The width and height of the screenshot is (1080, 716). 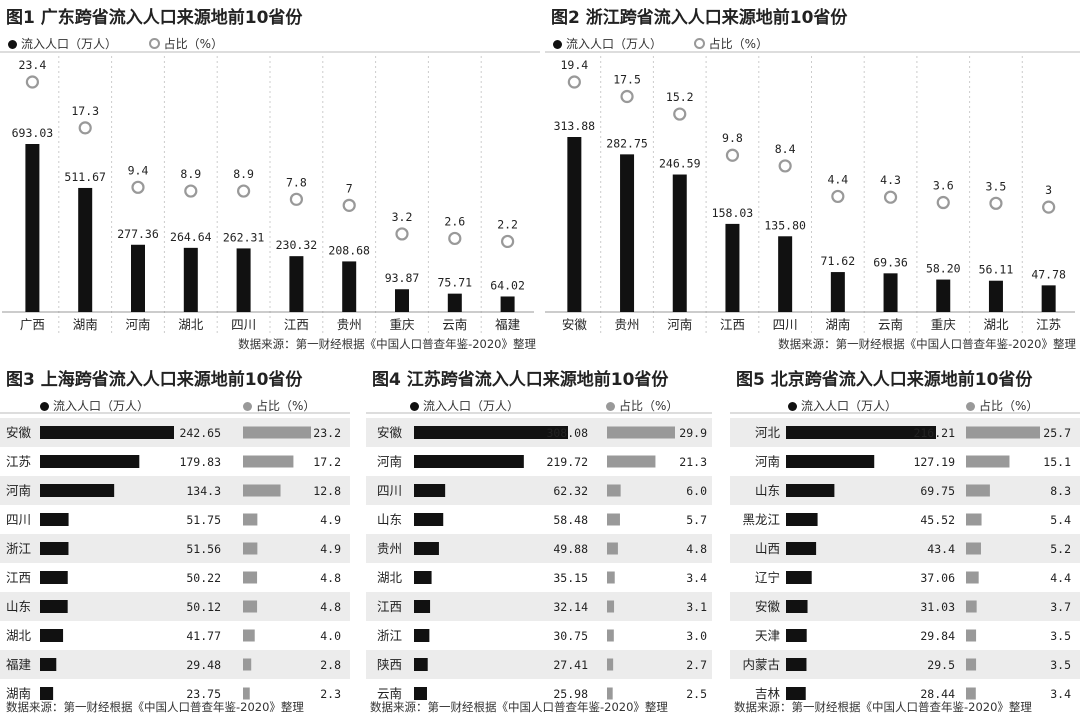 What do you see at coordinates (464, 405) in the screenshot?
I see `legend-4: 流入人口（万人）` at bounding box center [464, 405].